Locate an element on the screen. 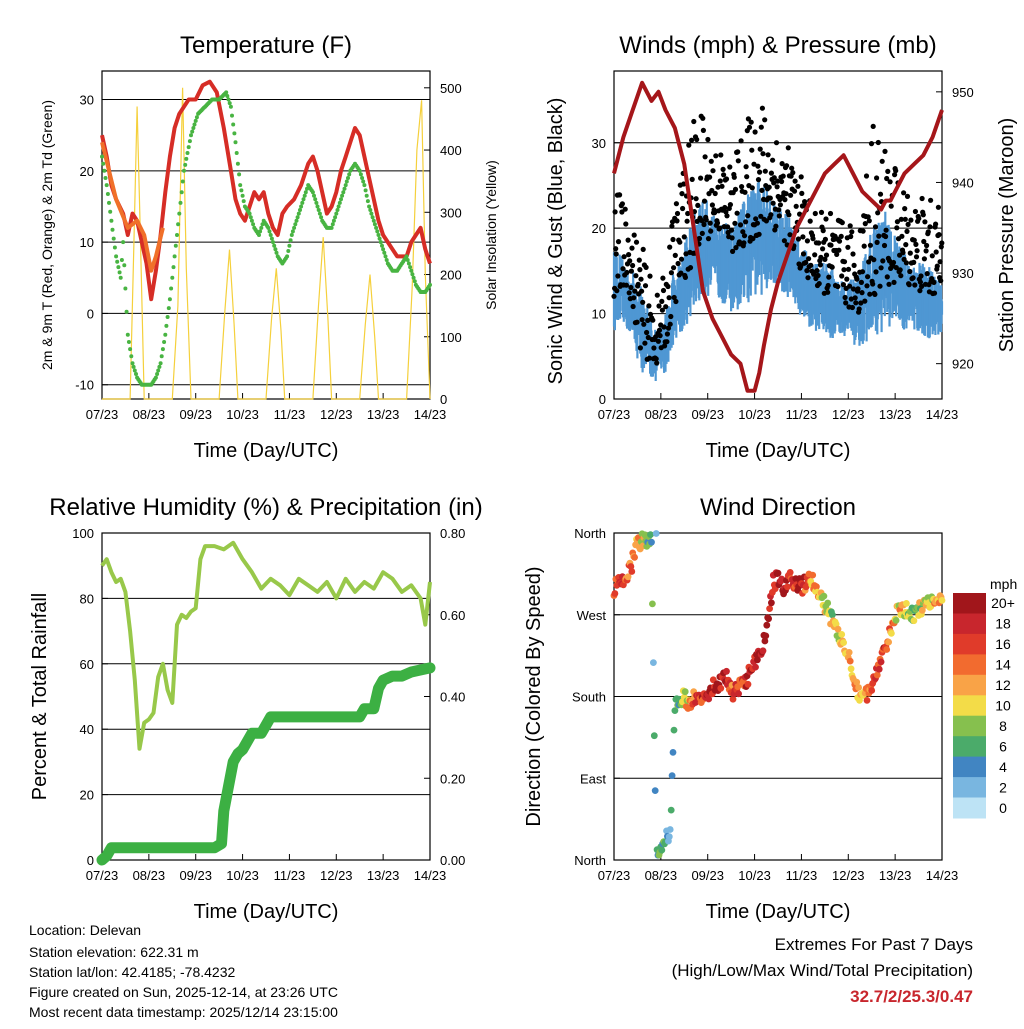 This screenshot has height=1029, width=1024. y-axis-label: Percent & Total Rainfall is located at coordinates (40, 697).